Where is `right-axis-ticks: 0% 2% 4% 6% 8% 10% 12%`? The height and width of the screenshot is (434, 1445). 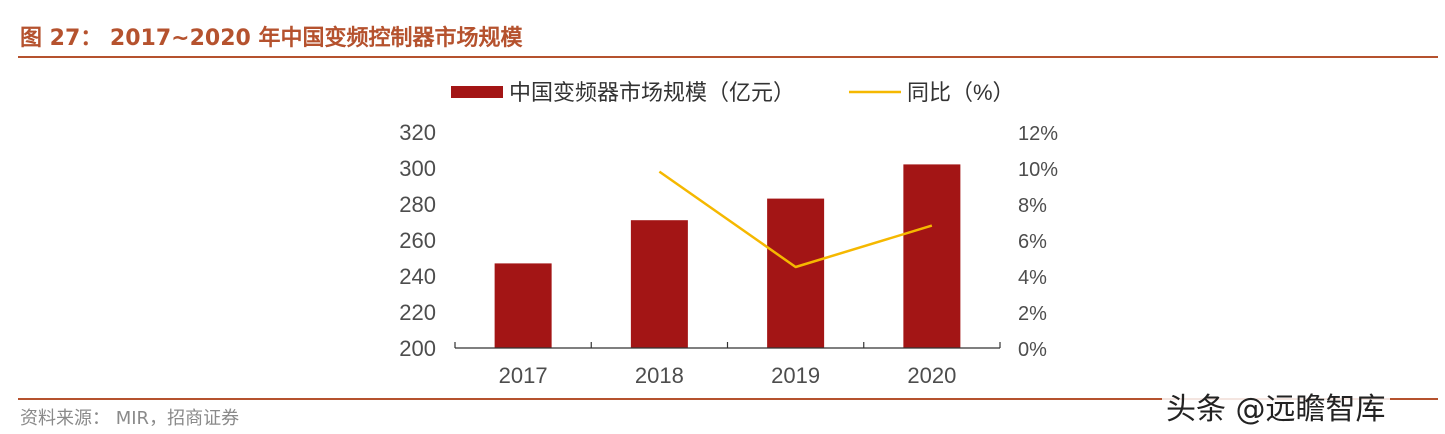 right-axis-ticks: 0% 2% 4% 6% 8% 10% 12% is located at coordinates (1038, 242).